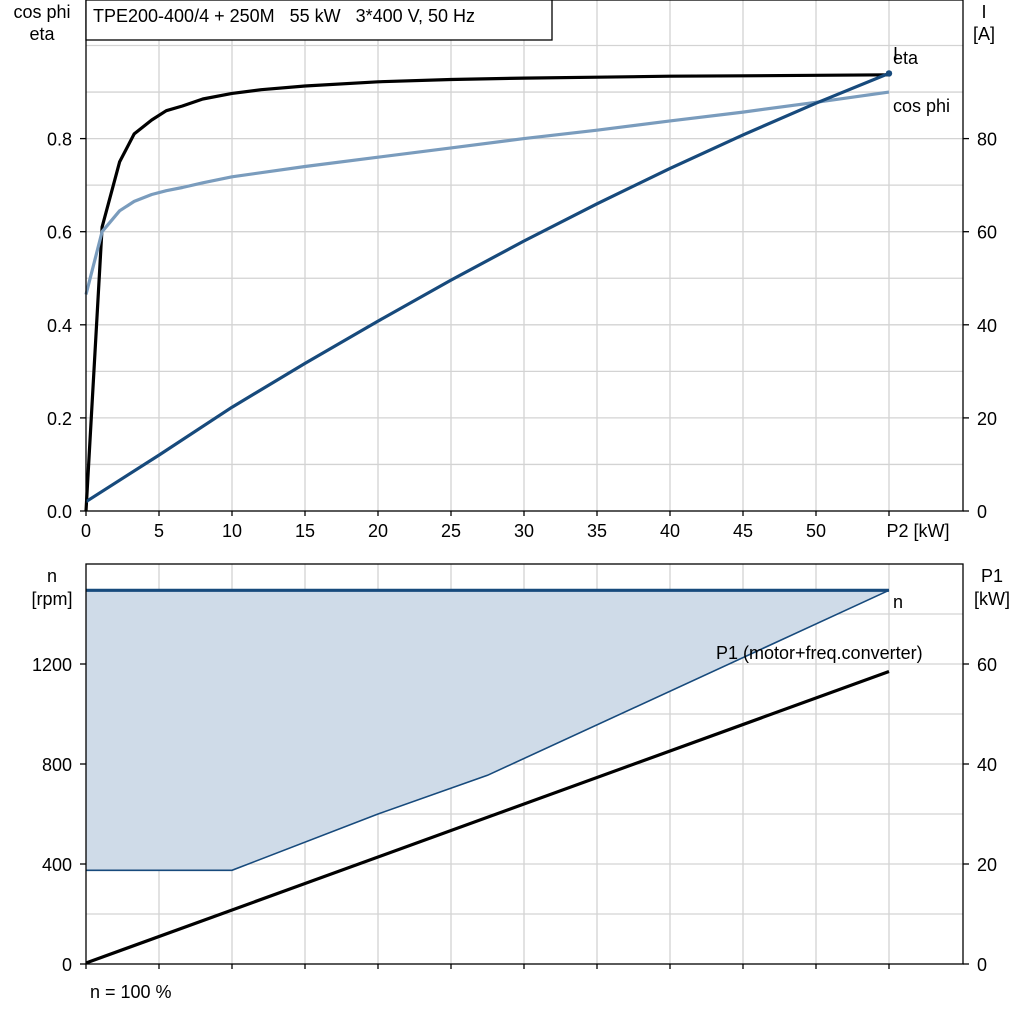 Image resolution: width=1024 pixels, height=1024 pixels. Describe the element at coordinates (86, 531) in the screenshot. I see `x-tick-label: 0` at that location.